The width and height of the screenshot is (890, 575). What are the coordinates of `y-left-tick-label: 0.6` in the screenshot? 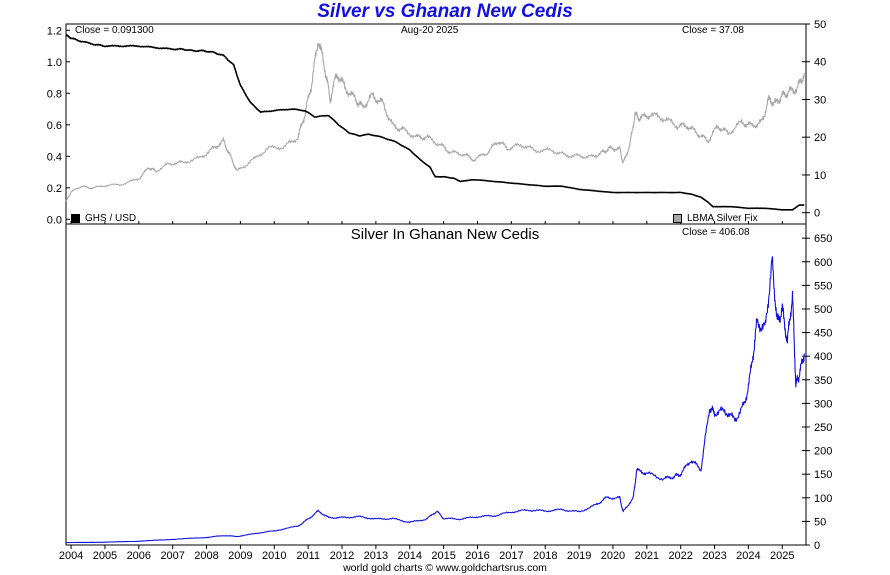 It's located at (54, 126).